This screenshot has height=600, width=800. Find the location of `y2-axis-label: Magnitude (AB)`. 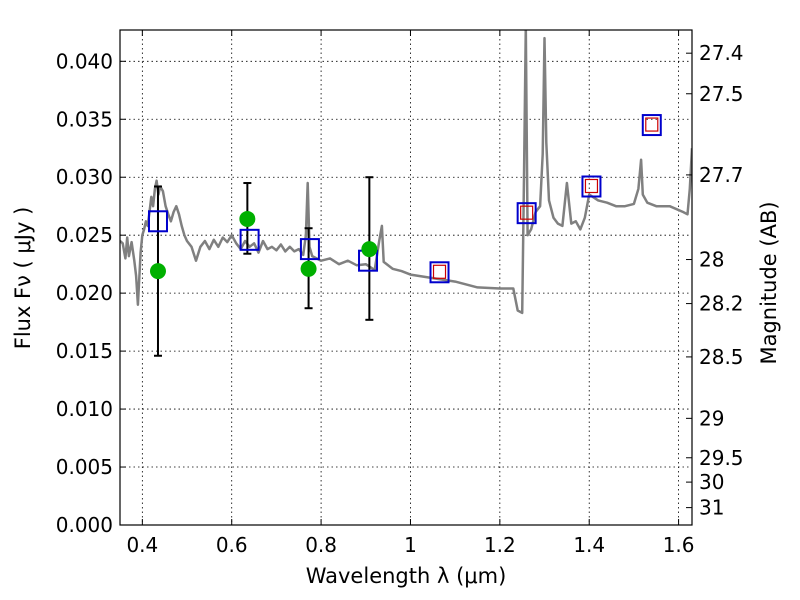

y2-axis-label: Magnitude (AB) is located at coordinates (769, 282).